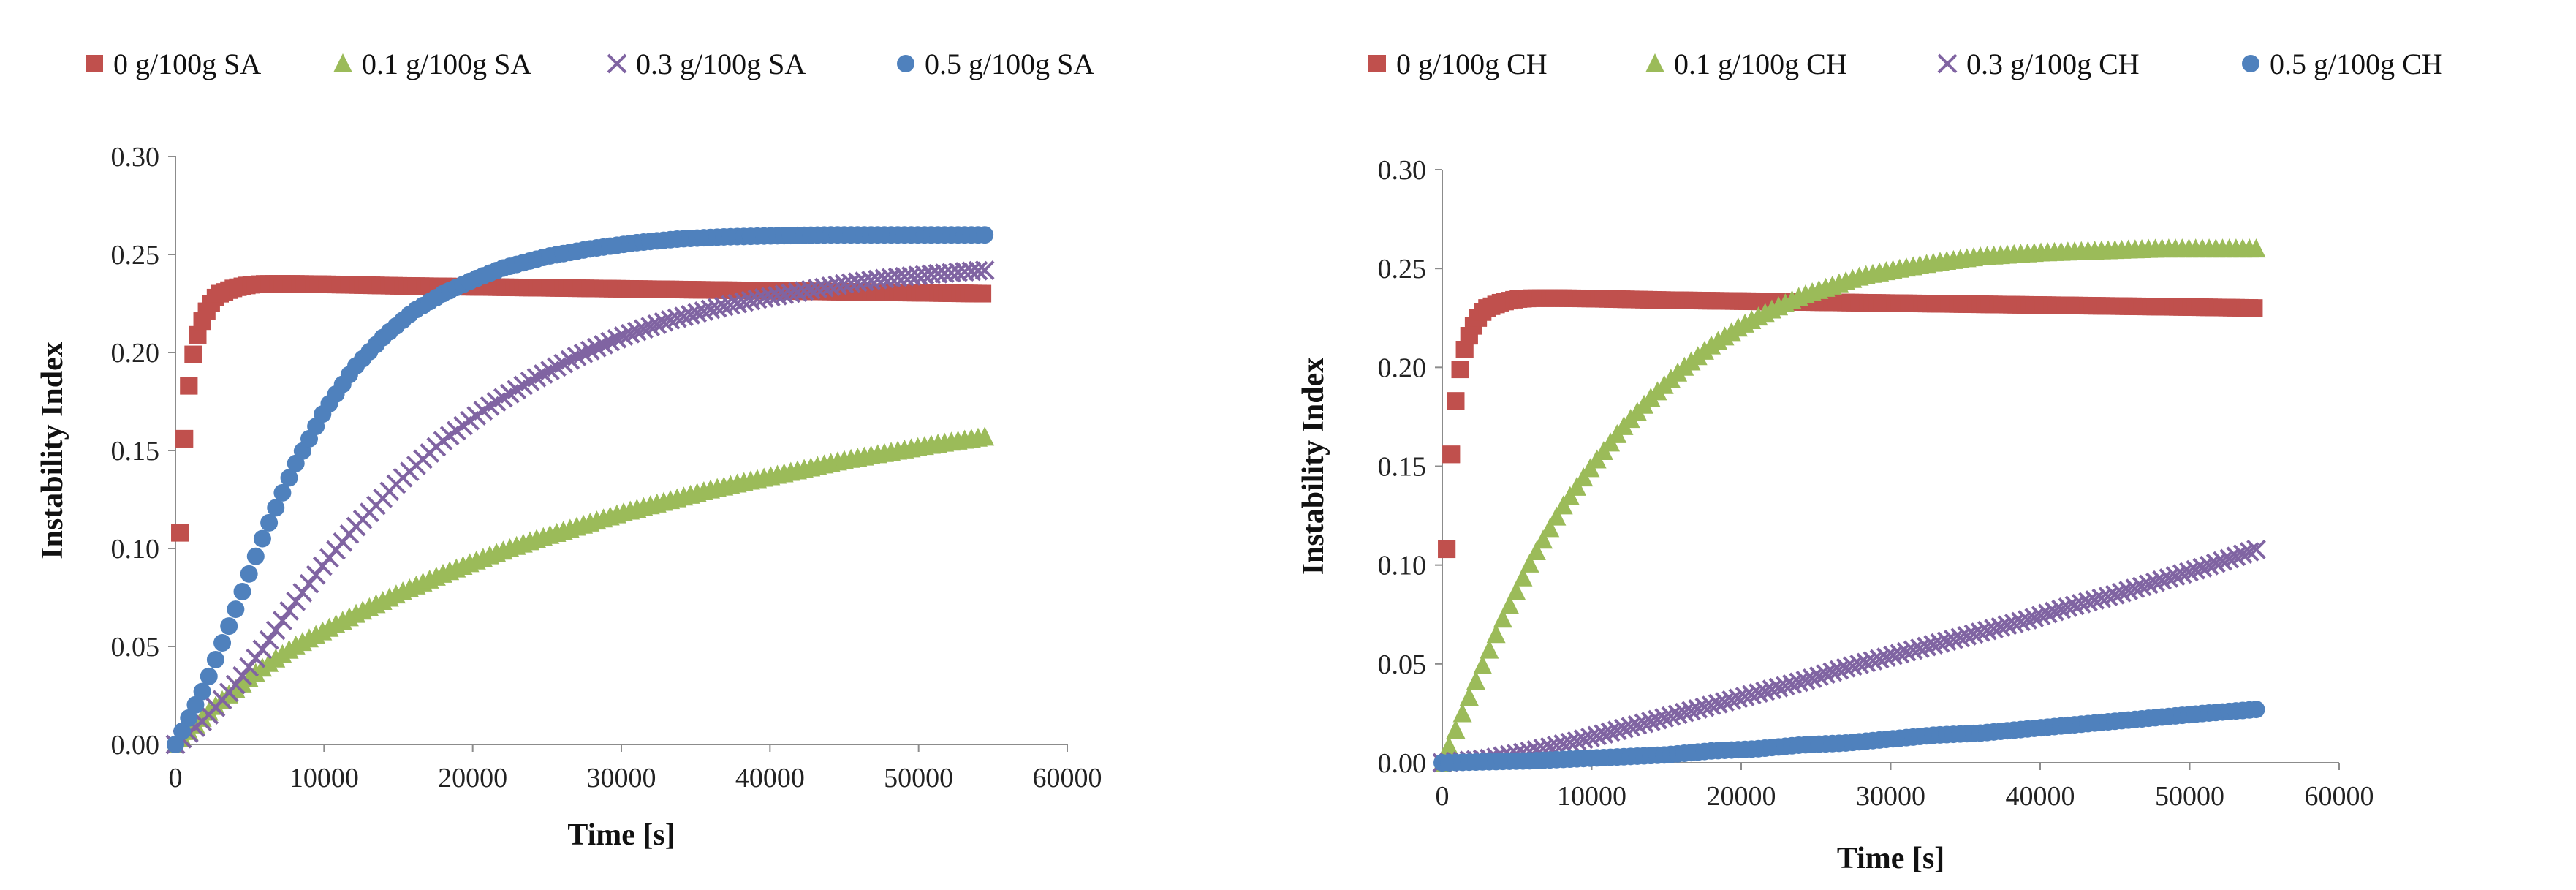 The width and height of the screenshot is (2576, 890). I want to click on legend-label: 0.5 g/100g SA, so click(1009, 64).